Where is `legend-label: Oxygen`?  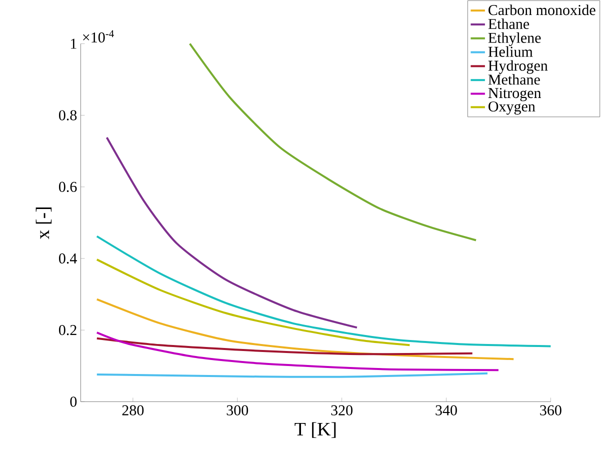 legend-label: Oxygen is located at coordinates (512, 108).